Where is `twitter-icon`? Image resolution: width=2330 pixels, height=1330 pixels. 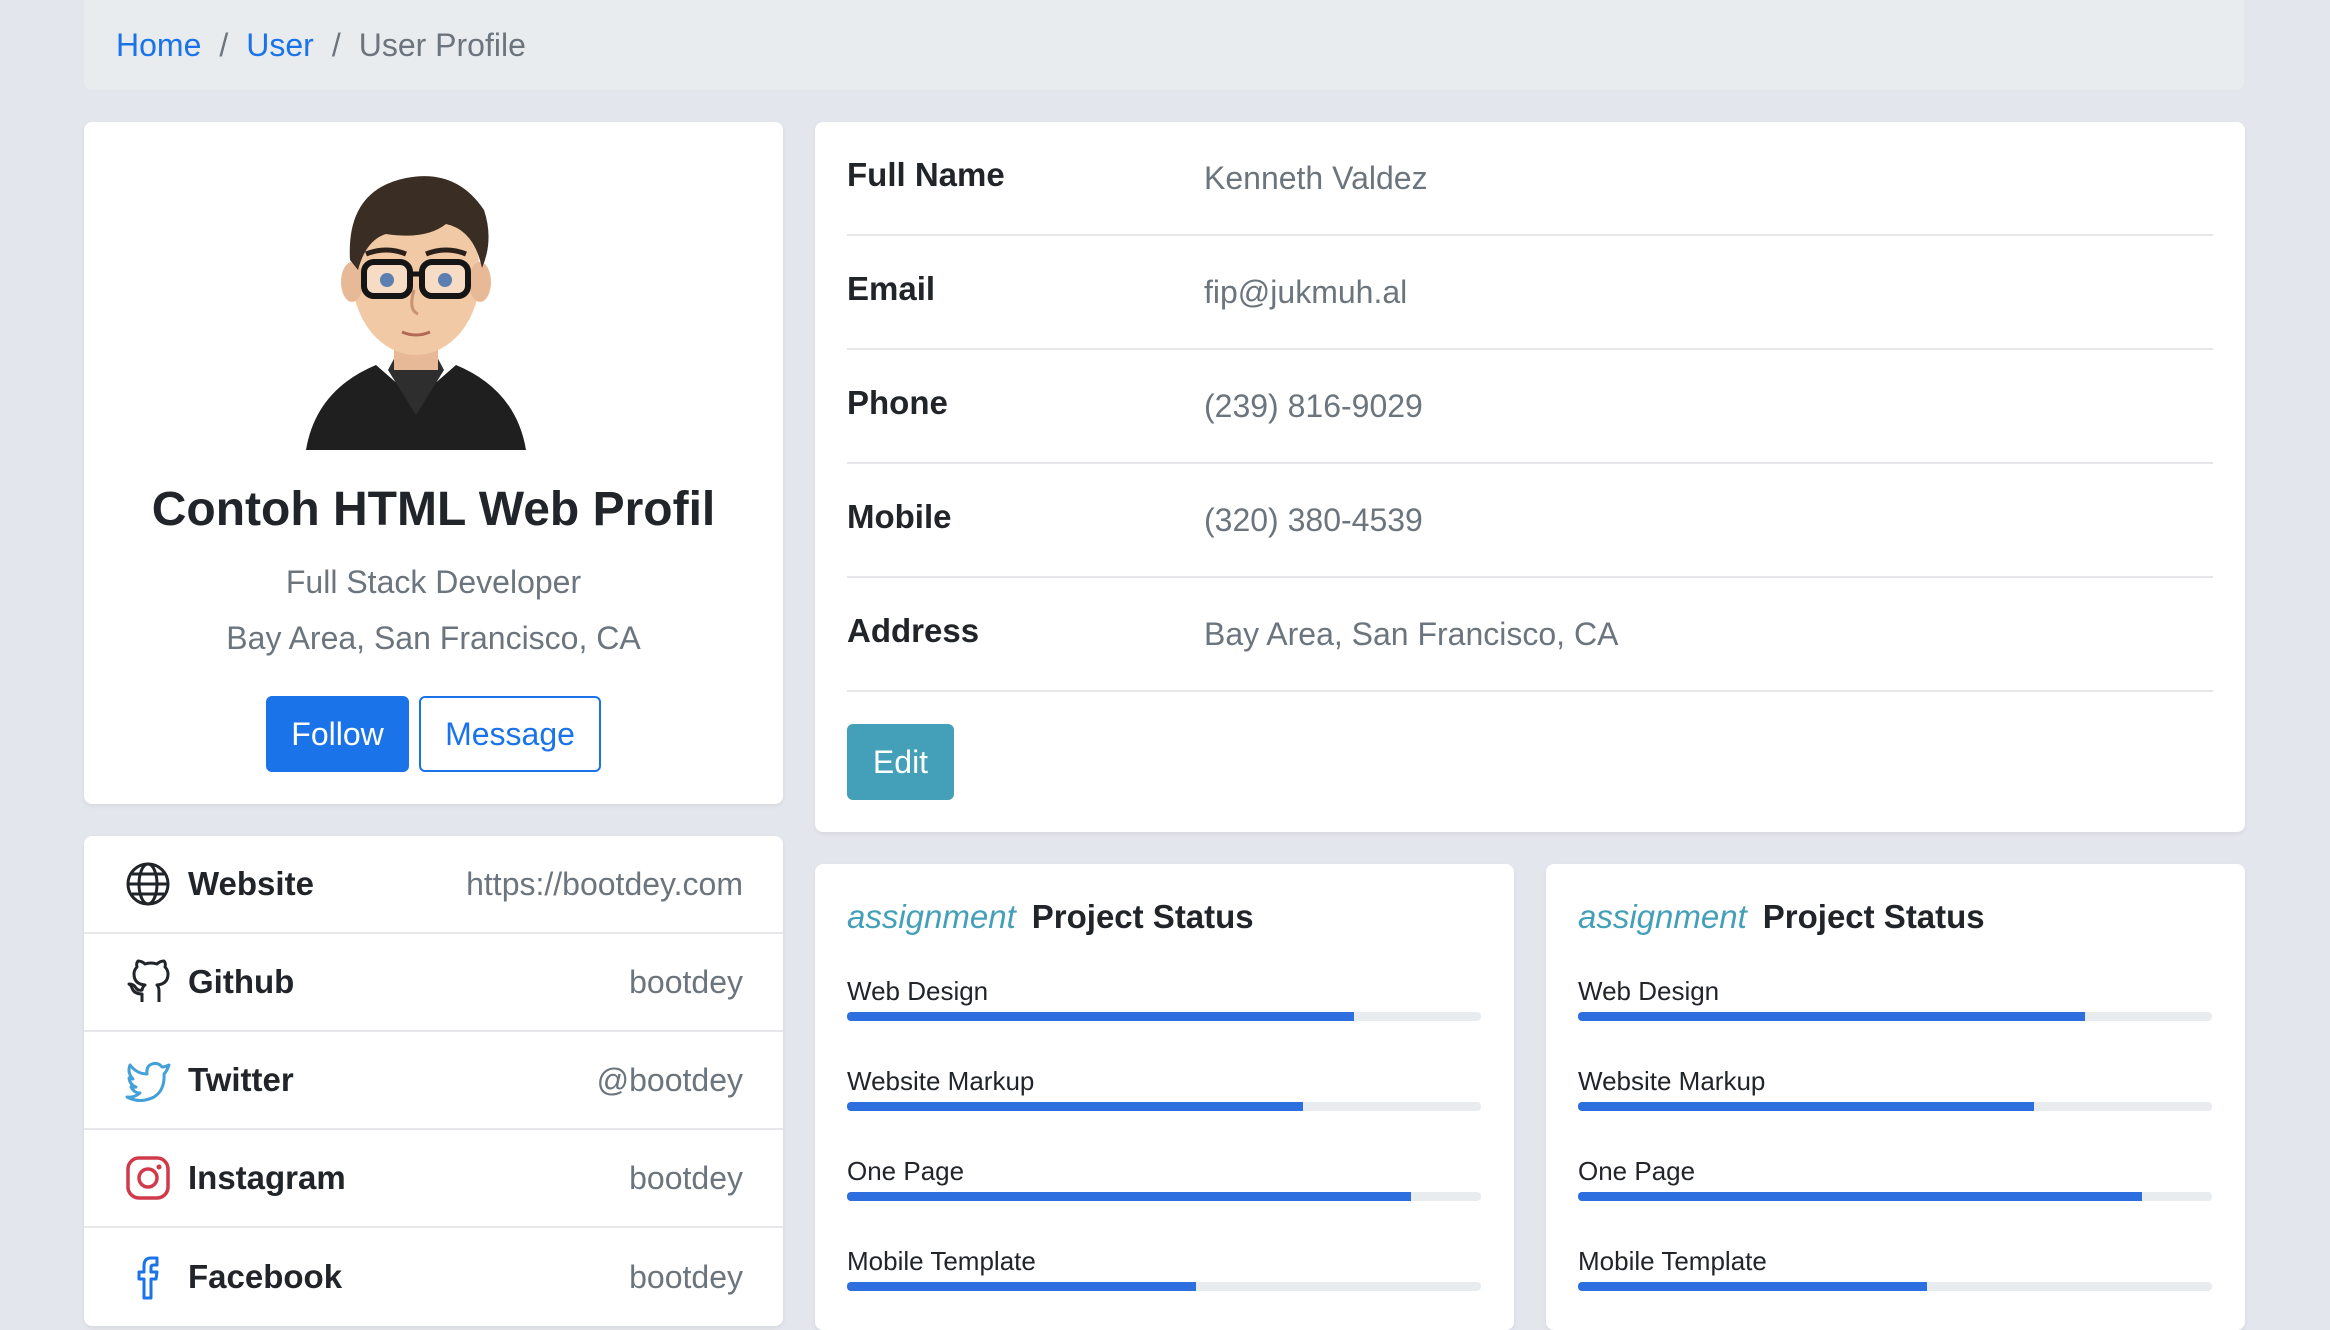 twitter-icon is located at coordinates (148, 1081).